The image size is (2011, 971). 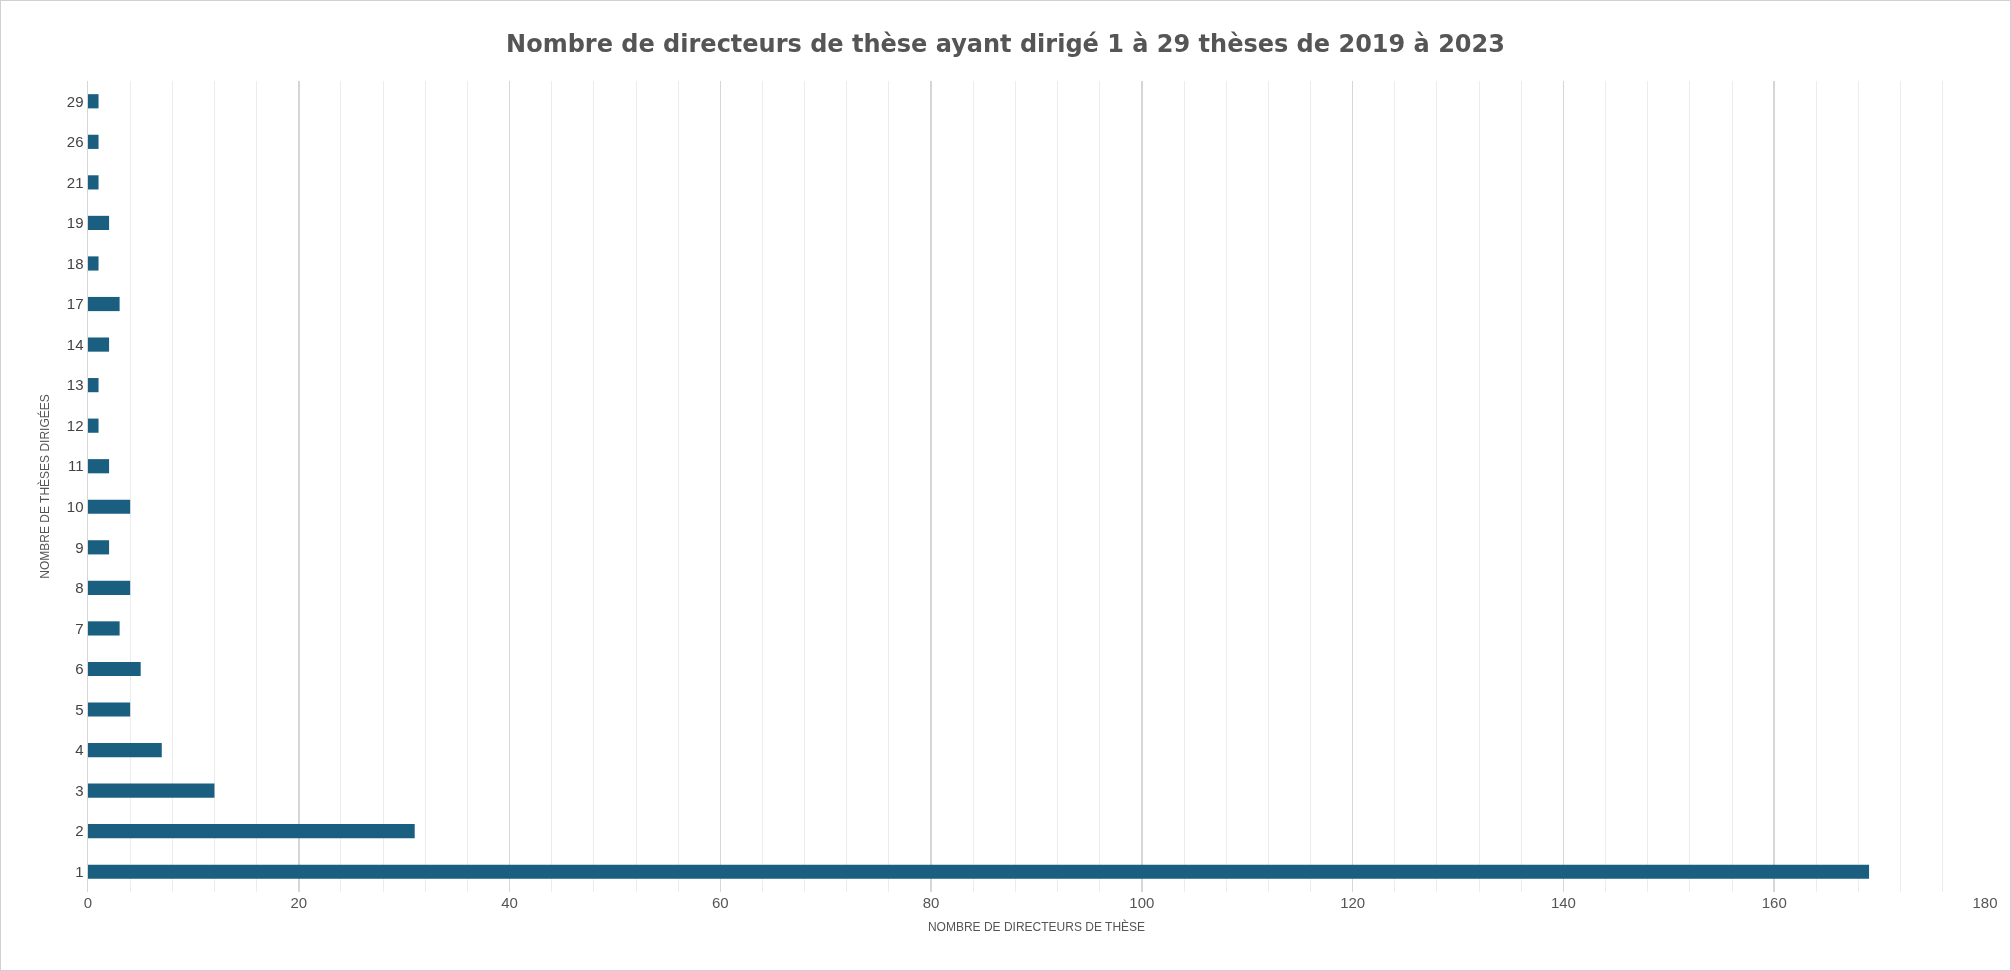 What do you see at coordinates (79, 547) in the screenshot?
I see `y-tick-label: 9` at bounding box center [79, 547].